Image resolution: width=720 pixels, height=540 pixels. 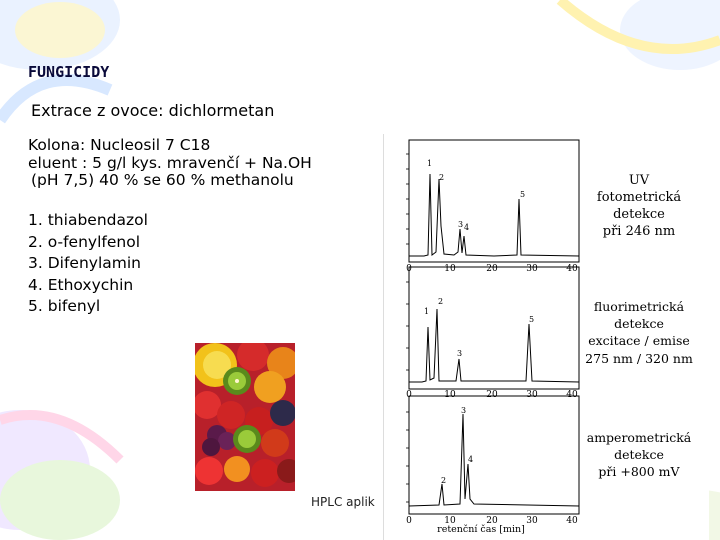 I want to click on column-line: Kolona: Nucleosil 7 C18, so click(x=119, y=145).